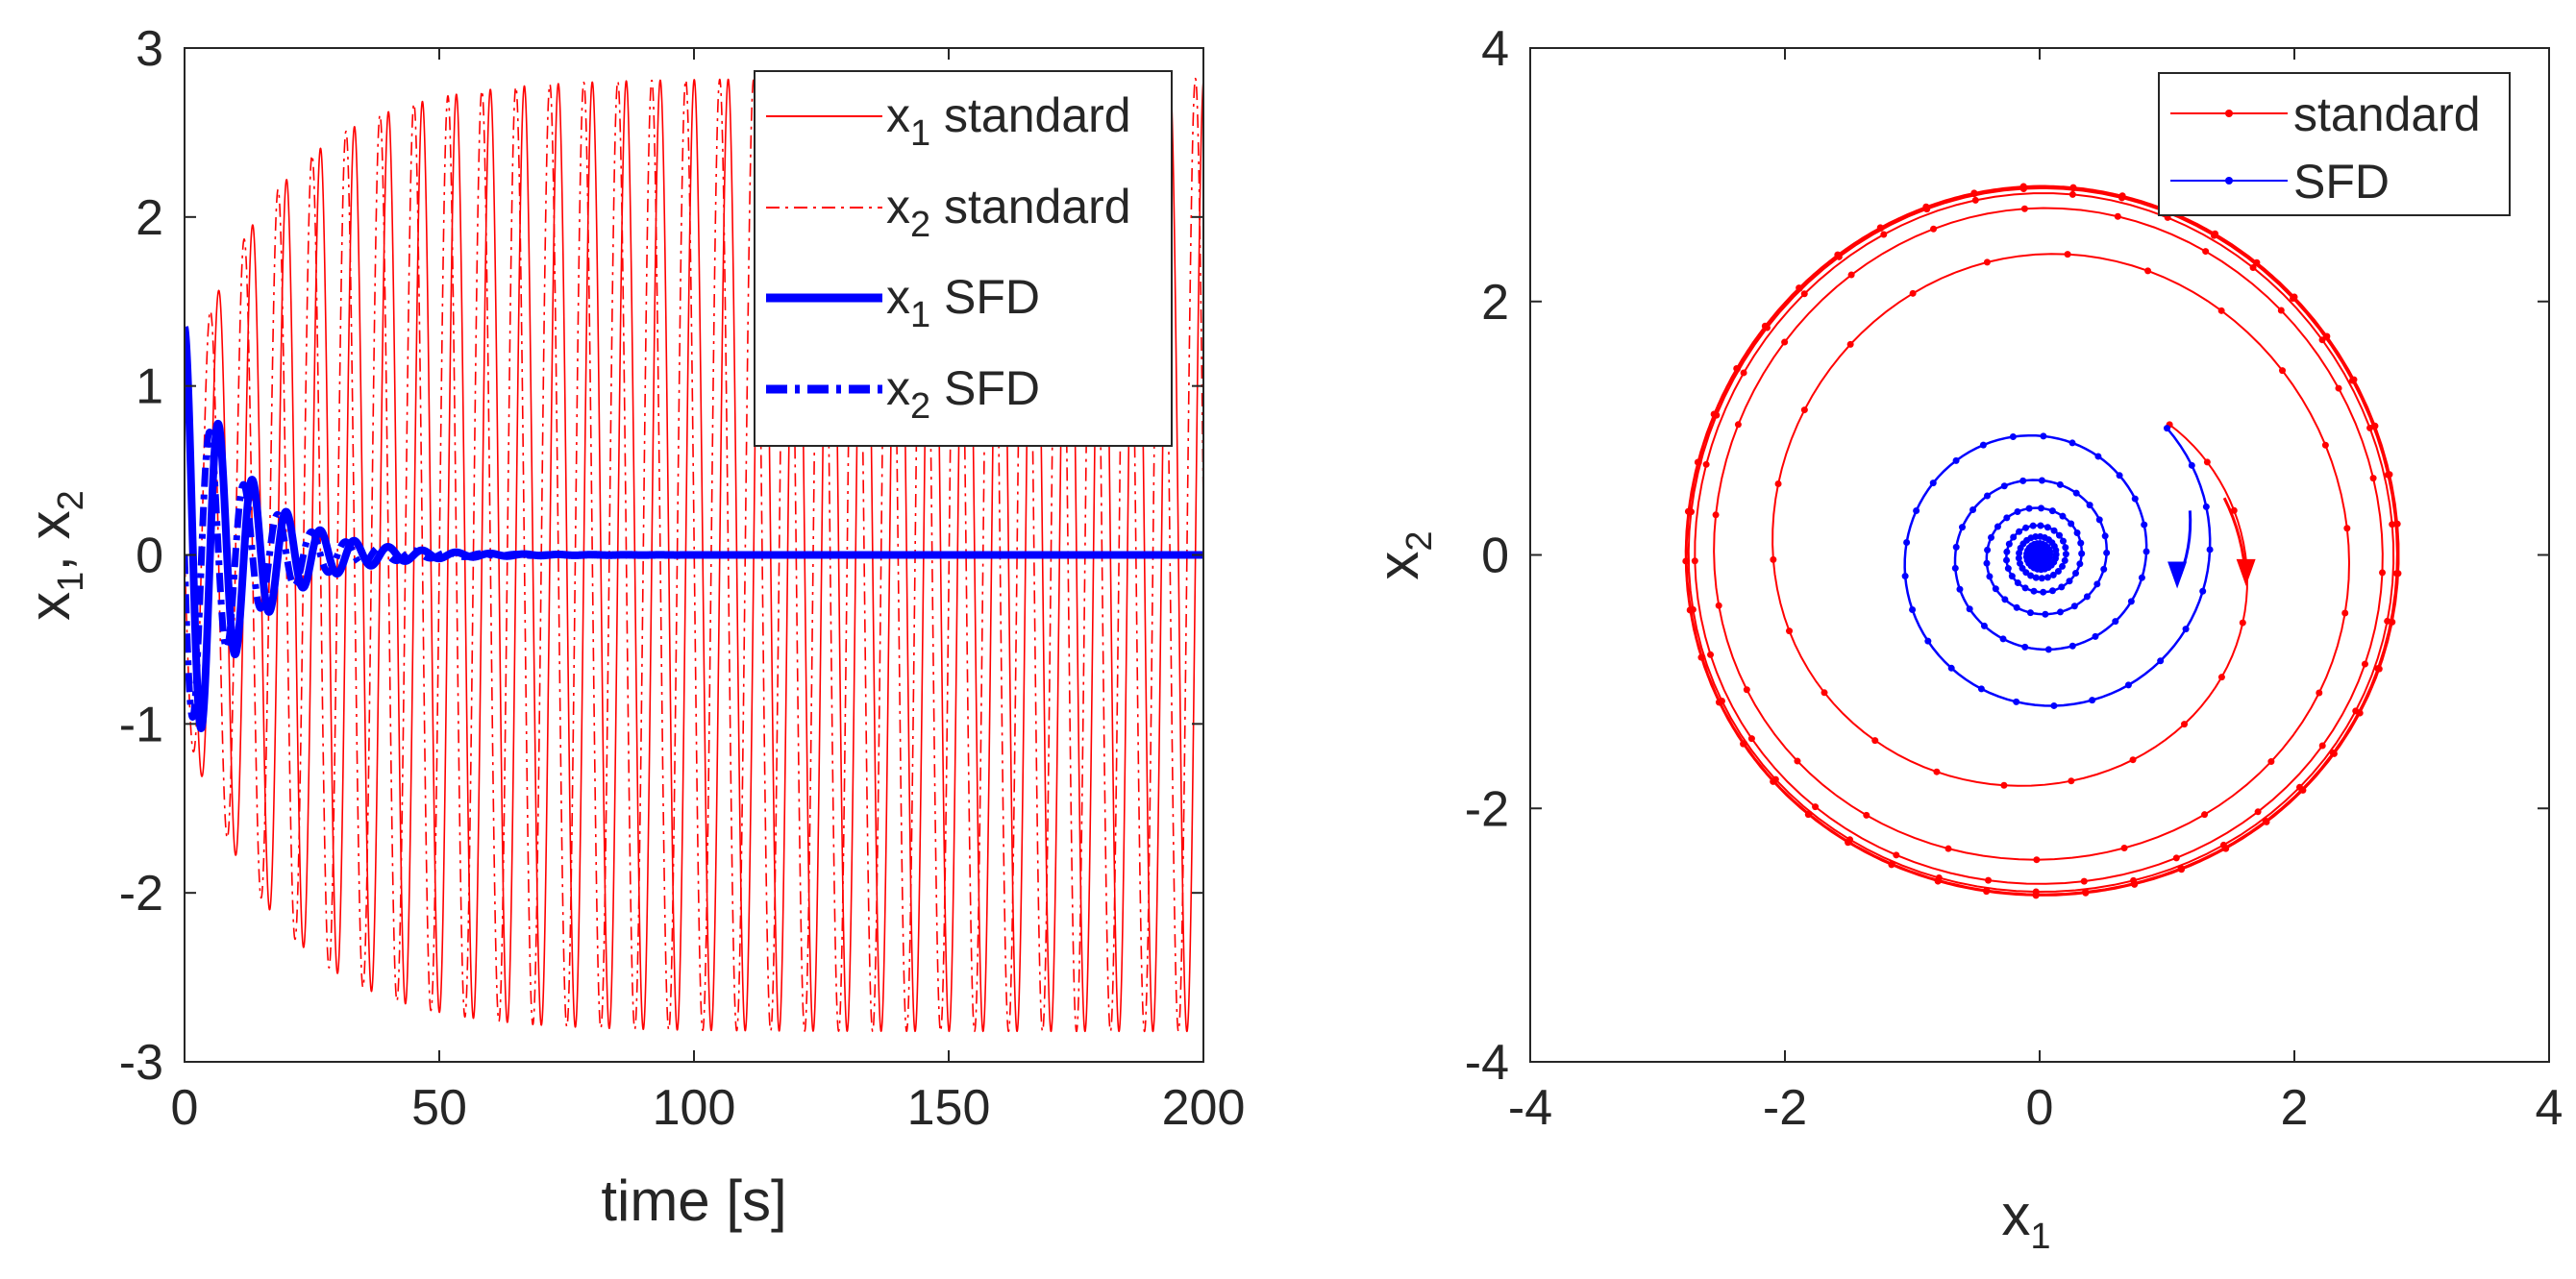  What do you see at coordinates (2246, 572) in the screenshot?
I see `standard-direction-arrow-head` at bounding box center [2246, 572].